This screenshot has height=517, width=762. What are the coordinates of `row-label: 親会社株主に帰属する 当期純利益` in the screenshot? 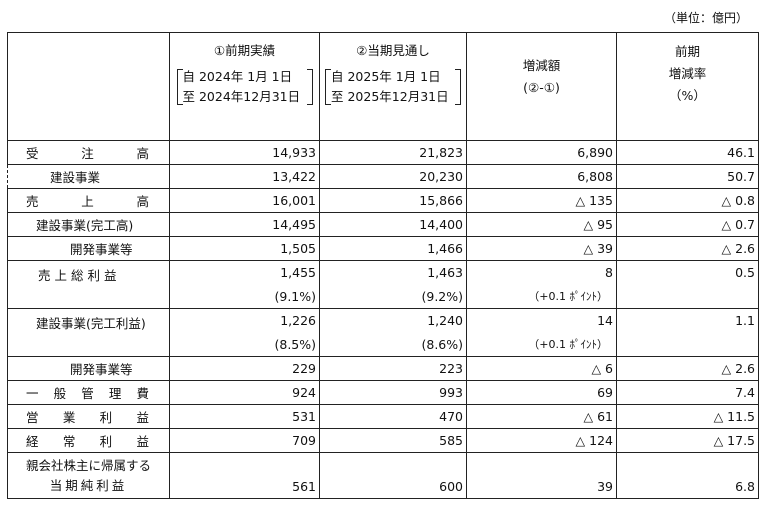 It's located at (88, 475).